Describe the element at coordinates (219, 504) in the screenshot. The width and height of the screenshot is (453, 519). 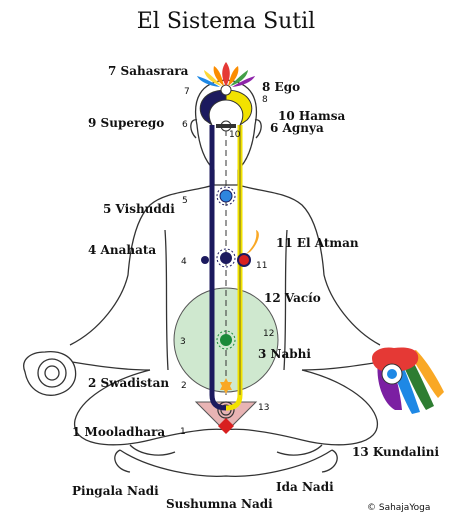
I see `label-sushumna-nadi: Sushumna Nadi` at that location.